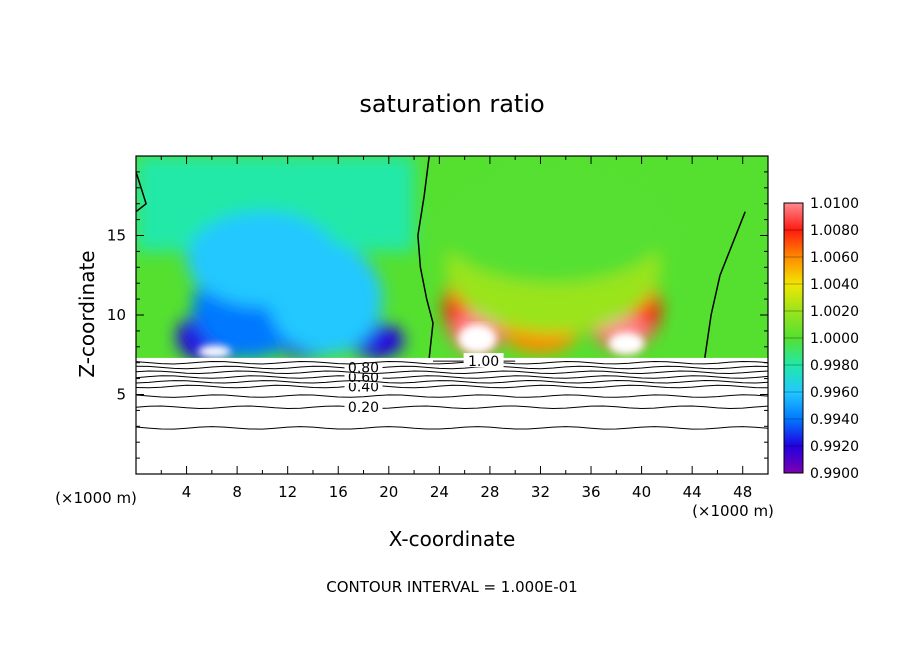  What do you see at coordinates (834, 393) in the screenshot?
I see `colorbar-label: 0.9960` at bounding box center [834, 393].